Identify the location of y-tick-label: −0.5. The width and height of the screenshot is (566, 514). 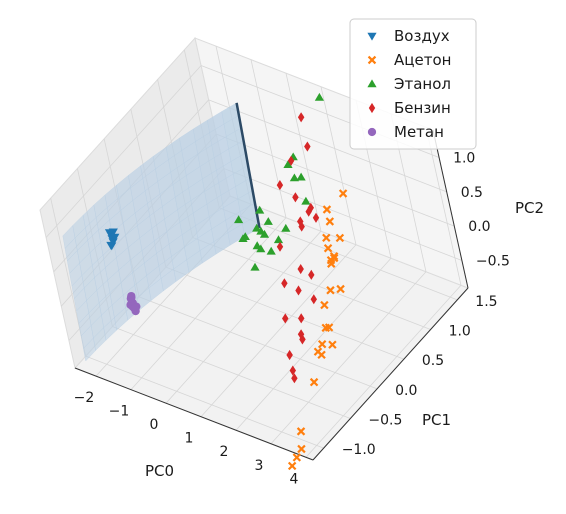
(385, 420).